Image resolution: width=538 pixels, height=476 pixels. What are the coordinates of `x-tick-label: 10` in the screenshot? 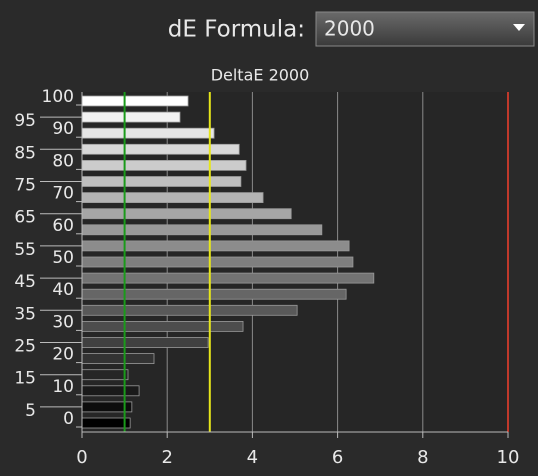 It's located at (508, 457).